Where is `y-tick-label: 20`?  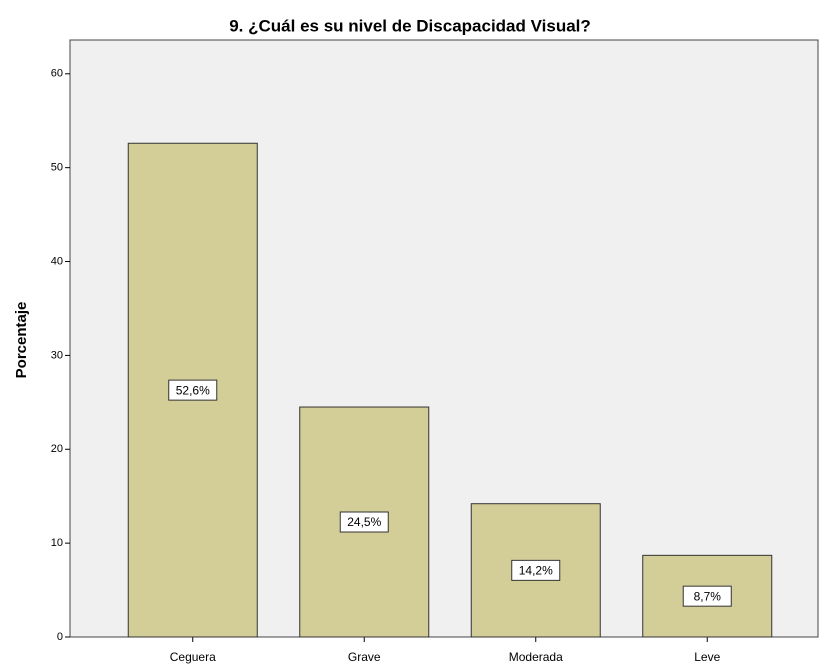
y-tick-label: 20 is located at coordinates (57, 449).